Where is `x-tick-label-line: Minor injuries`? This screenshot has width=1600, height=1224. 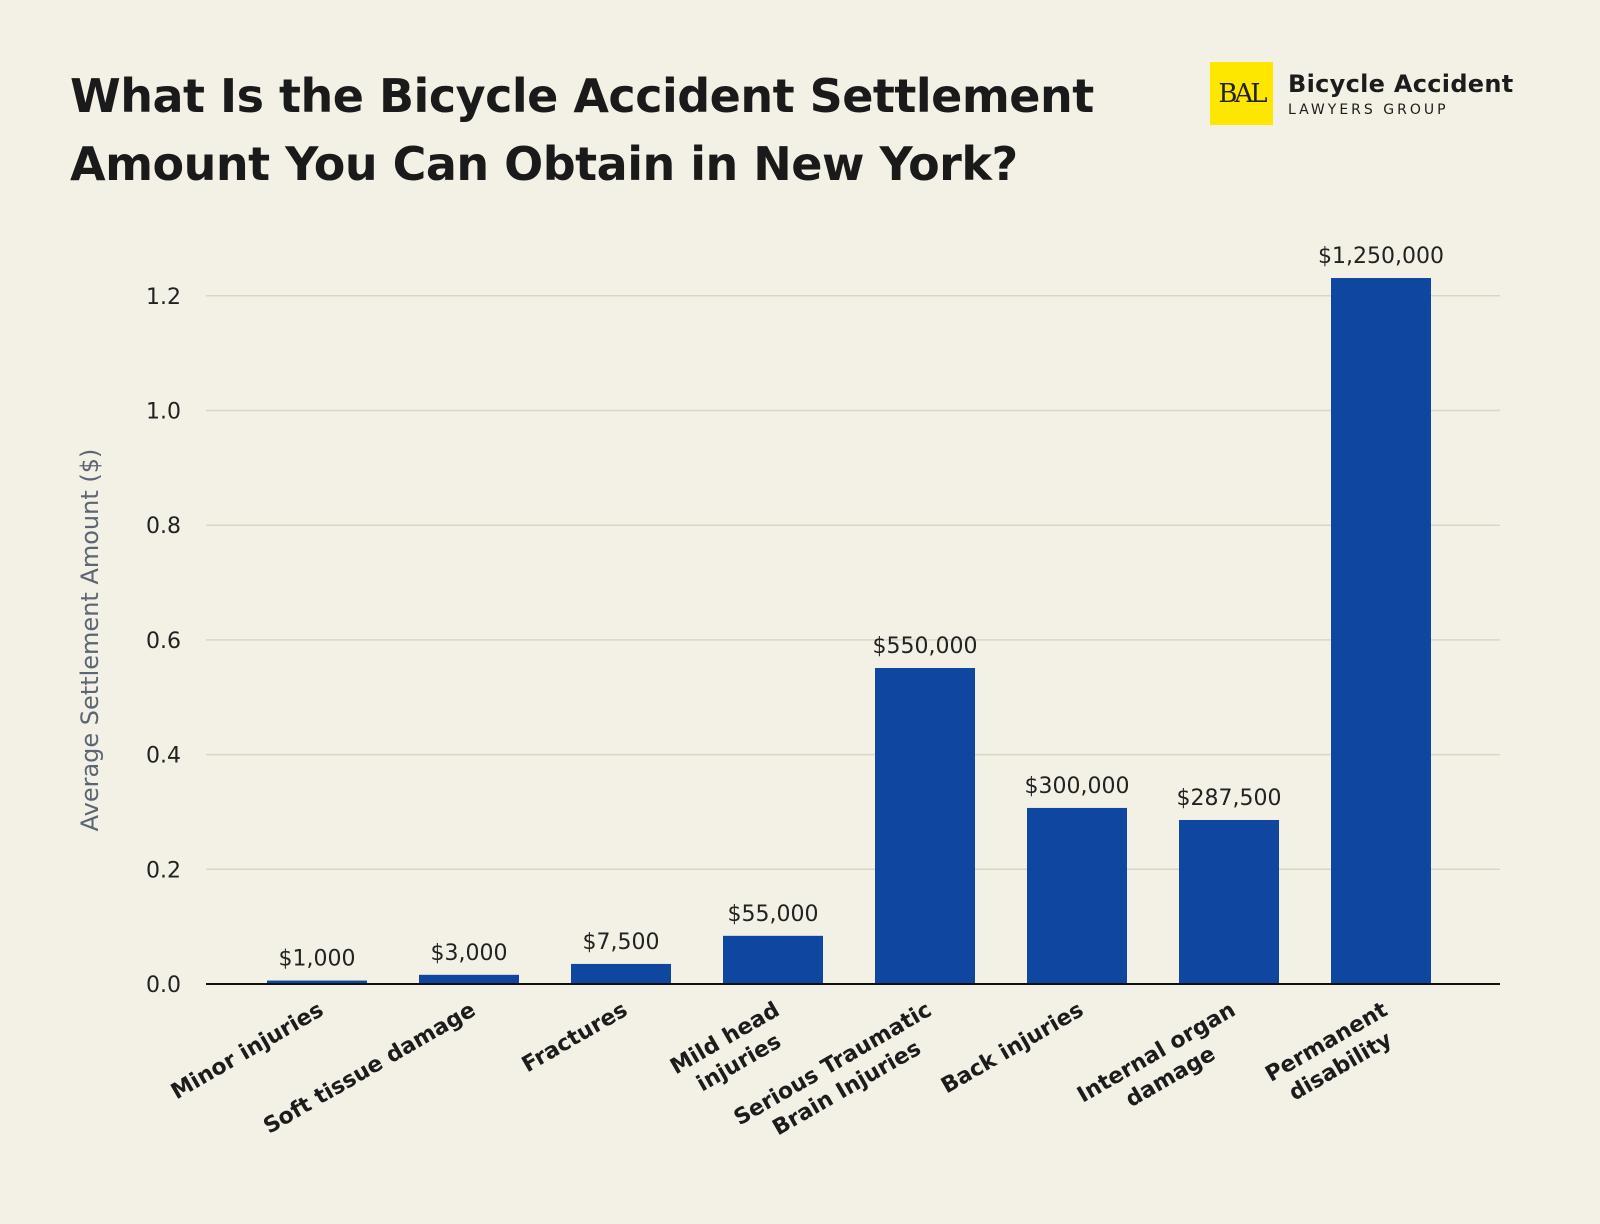
x-tick-label-line: Minor injuries is located at coordinates (247, 1051).